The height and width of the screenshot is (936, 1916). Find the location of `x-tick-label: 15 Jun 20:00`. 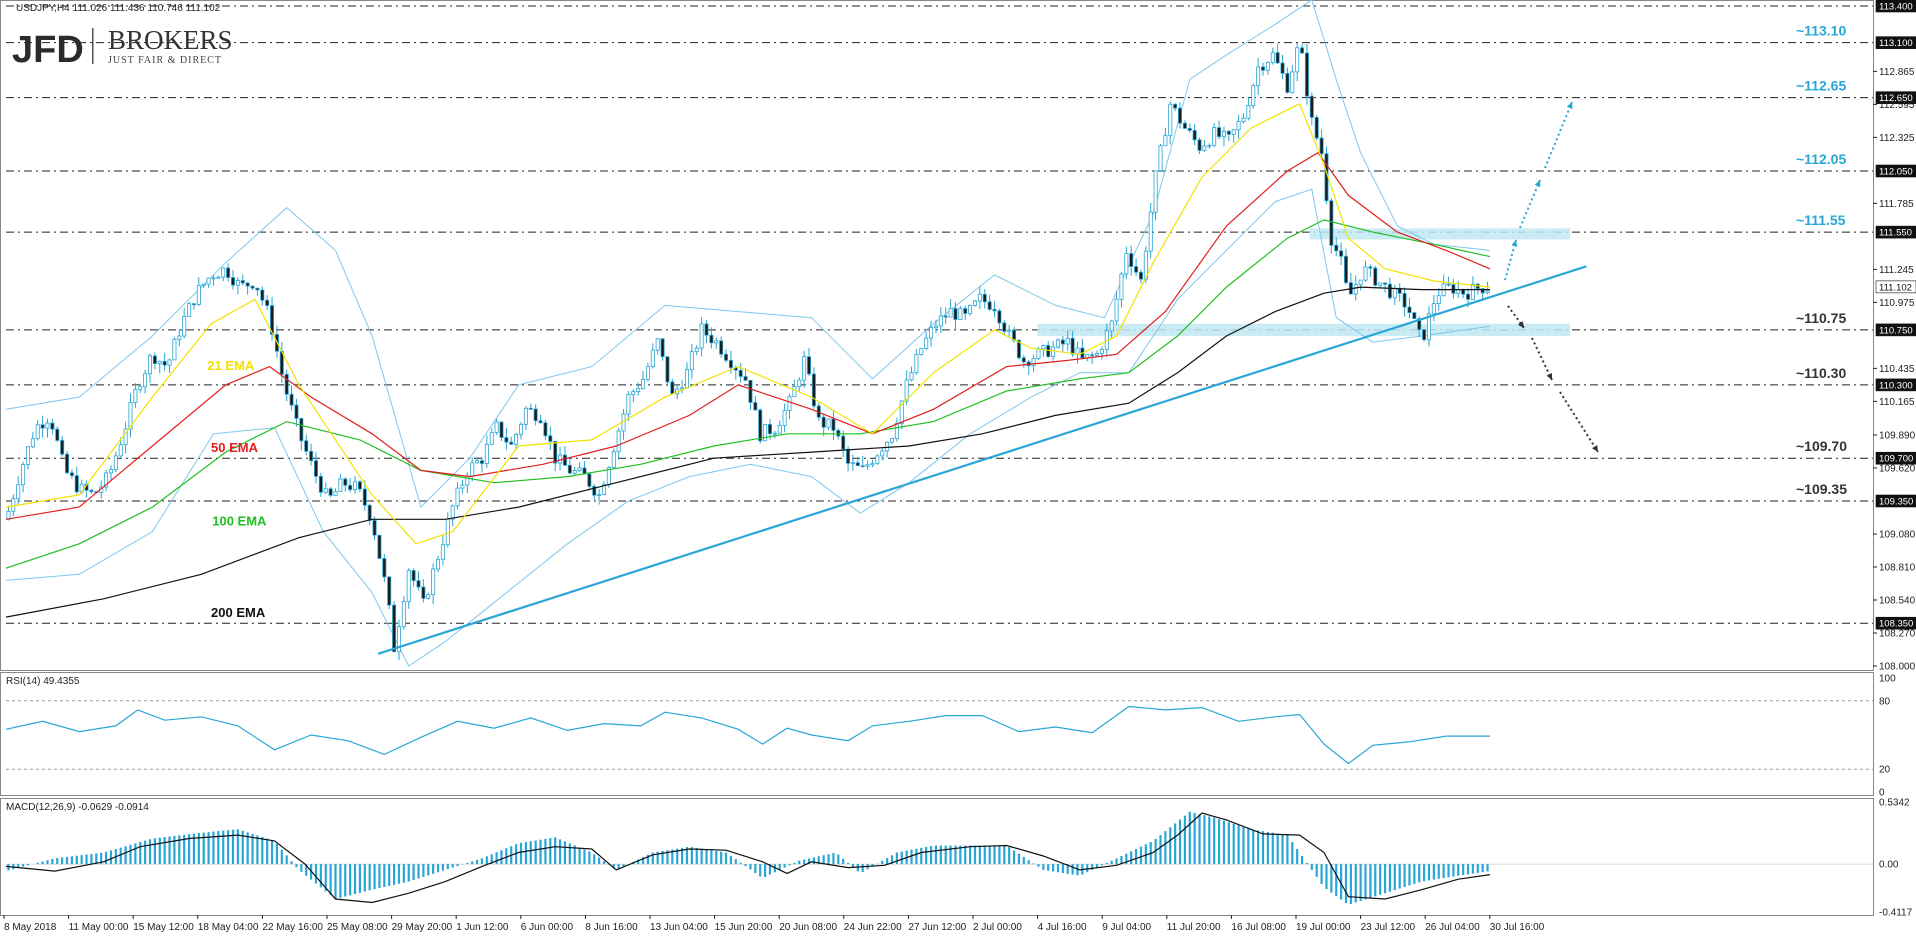

x-tick-label: 15 Jun 20:00 is located at coordinates (744, 927).